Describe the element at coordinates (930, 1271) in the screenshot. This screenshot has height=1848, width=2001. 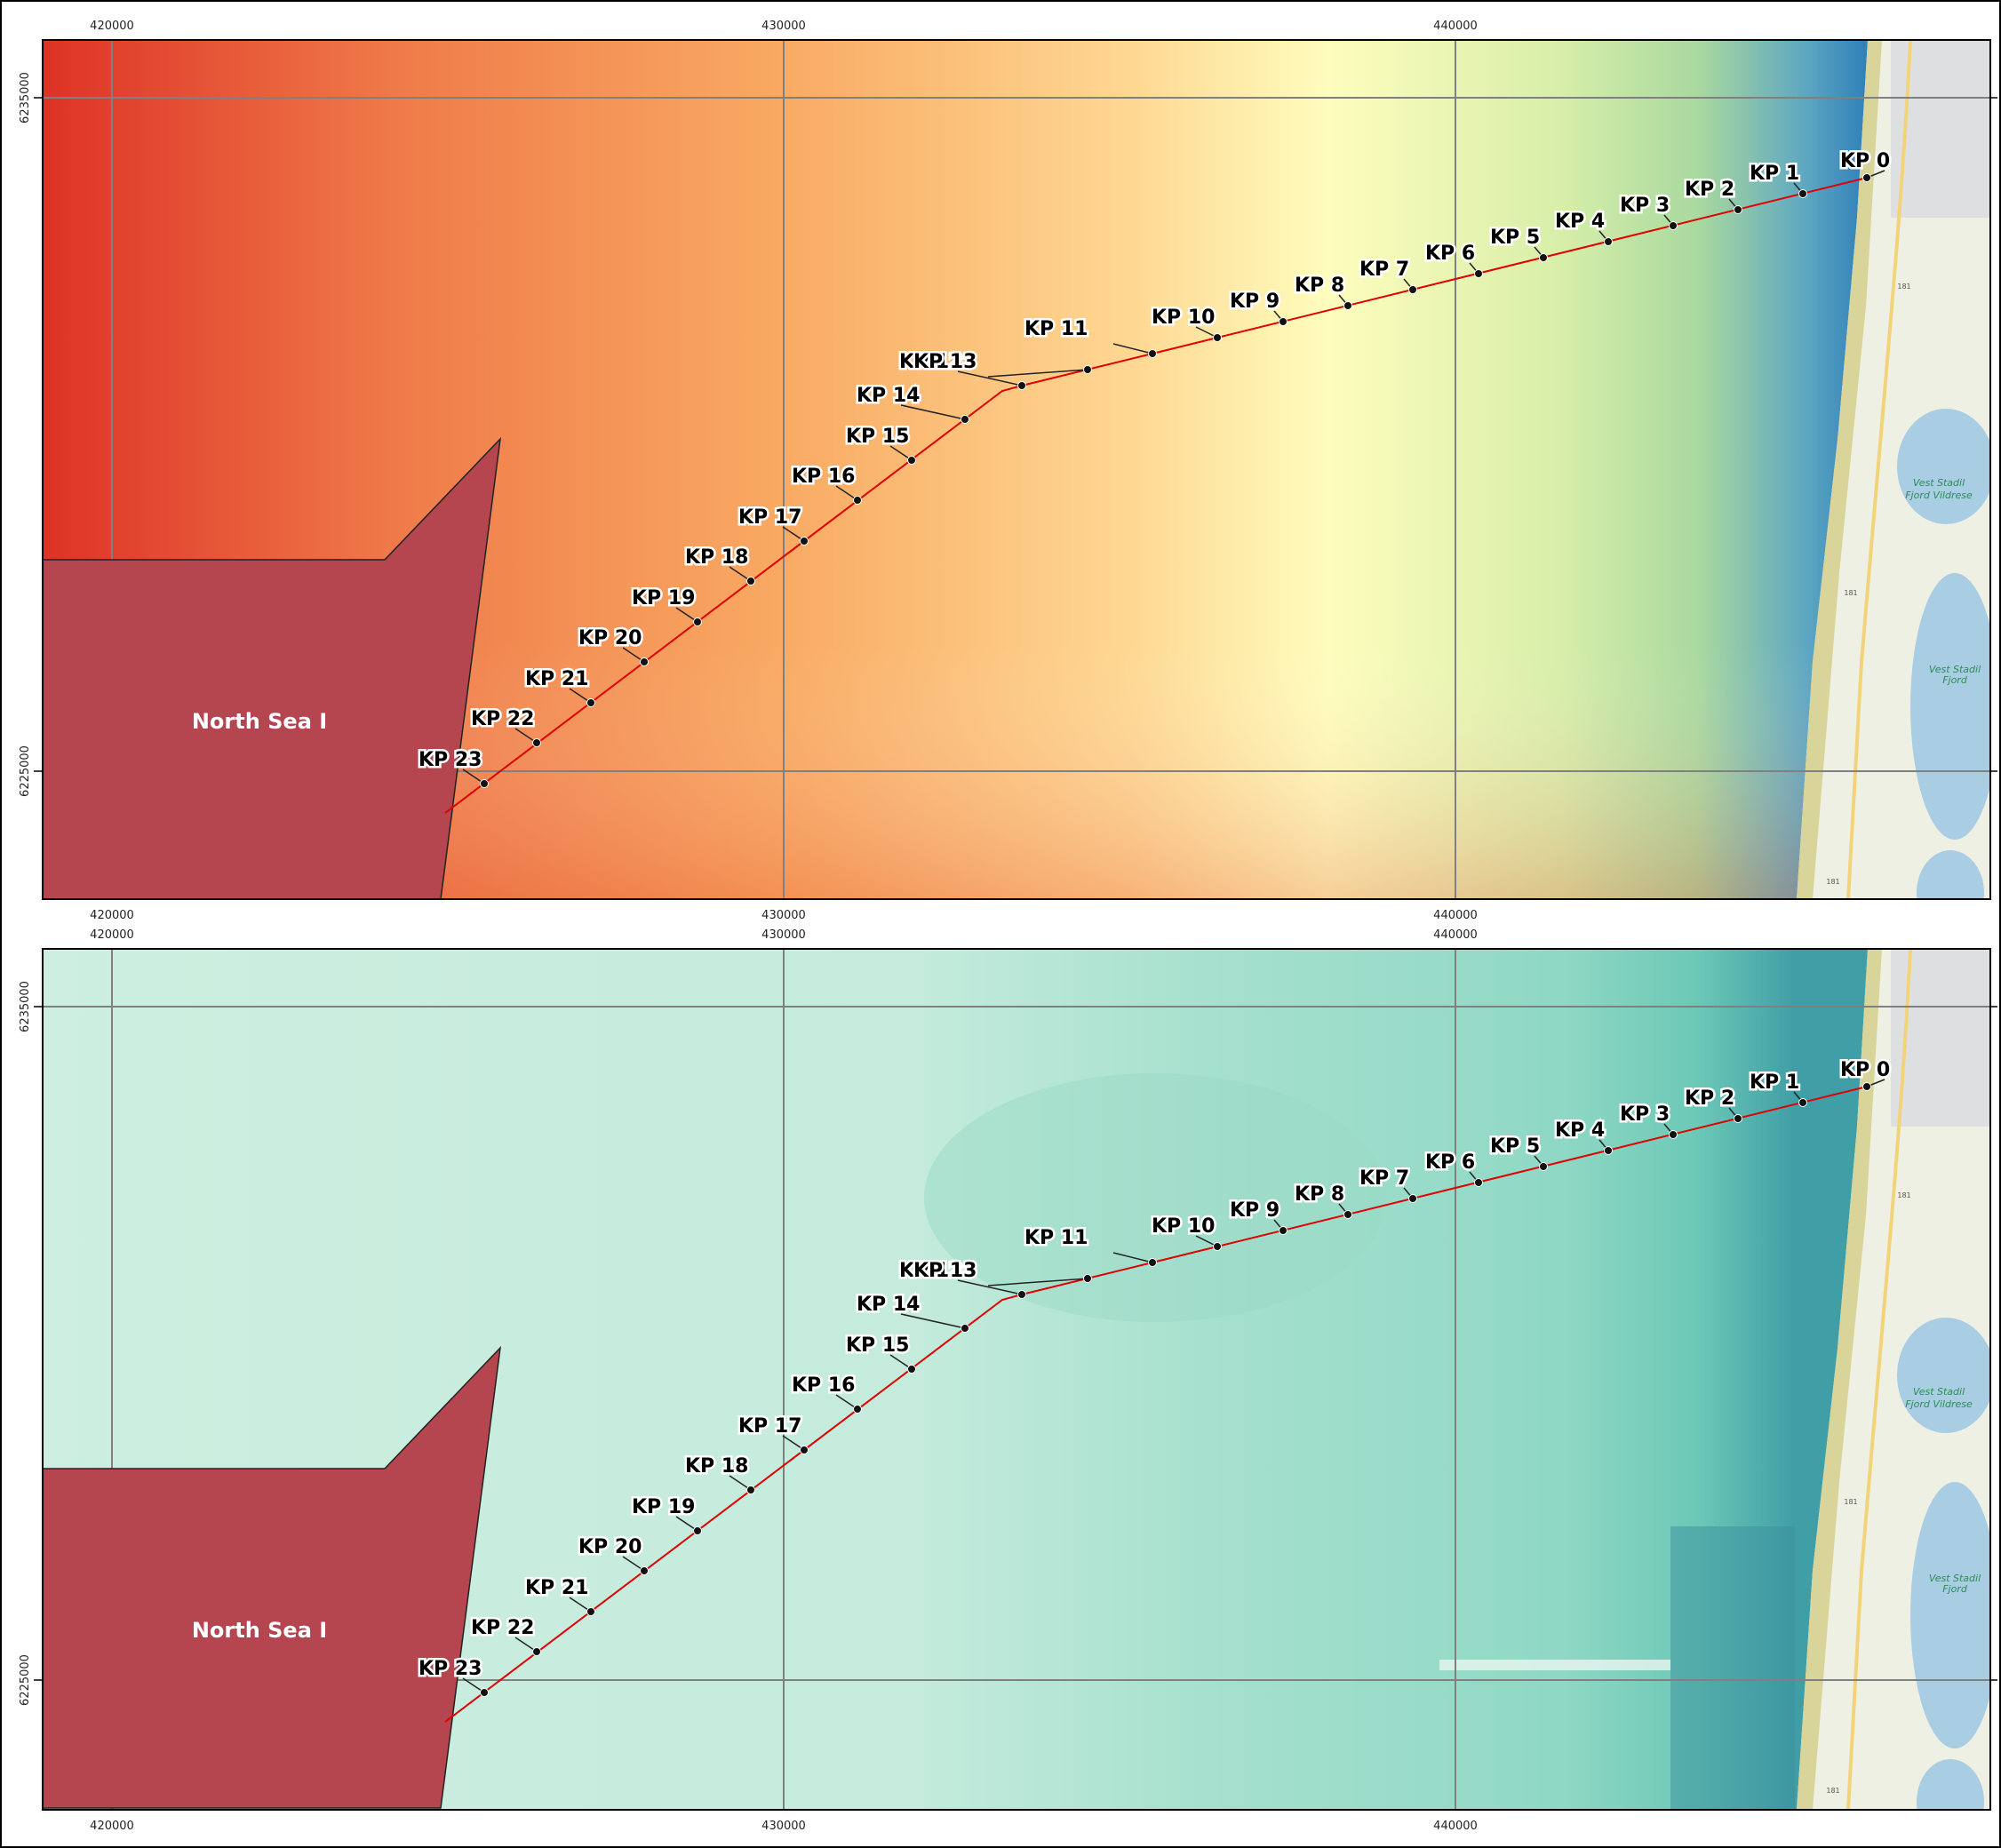
I see `kp-label: KP 12` at that location.